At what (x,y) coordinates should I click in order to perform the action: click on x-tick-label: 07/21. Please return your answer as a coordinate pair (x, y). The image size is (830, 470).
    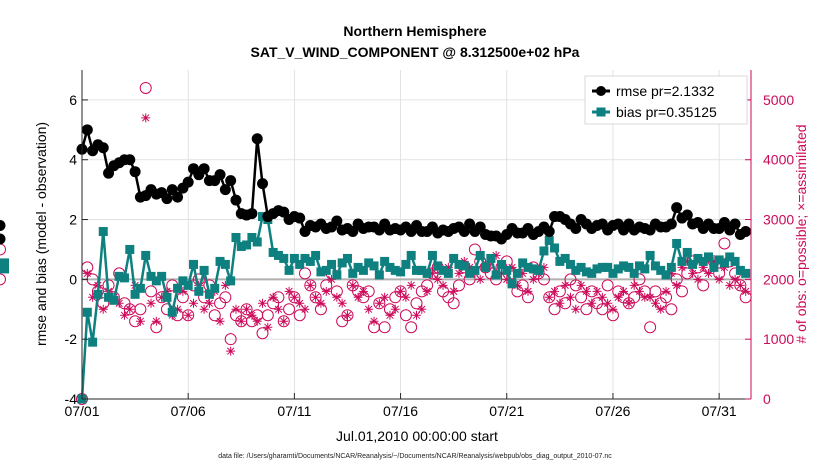
    Looking at the image, I should click on (506, 411).